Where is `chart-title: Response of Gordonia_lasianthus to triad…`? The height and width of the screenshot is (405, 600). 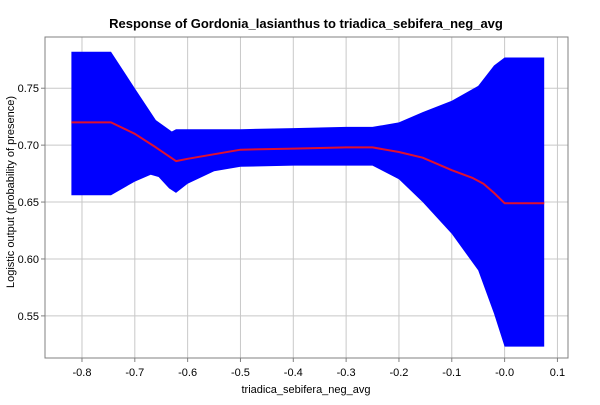
chart-title: Response of Gordonia_lasianthus to triad… is located at coordinates (306, 23).